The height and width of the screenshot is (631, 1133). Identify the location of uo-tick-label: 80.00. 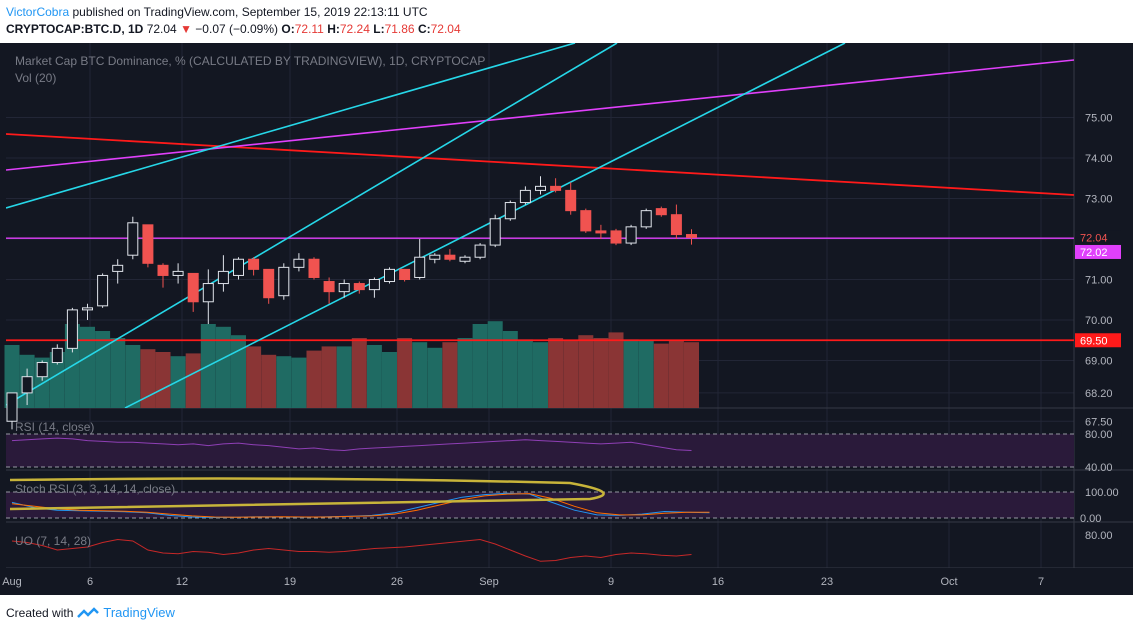
(1099, 536).